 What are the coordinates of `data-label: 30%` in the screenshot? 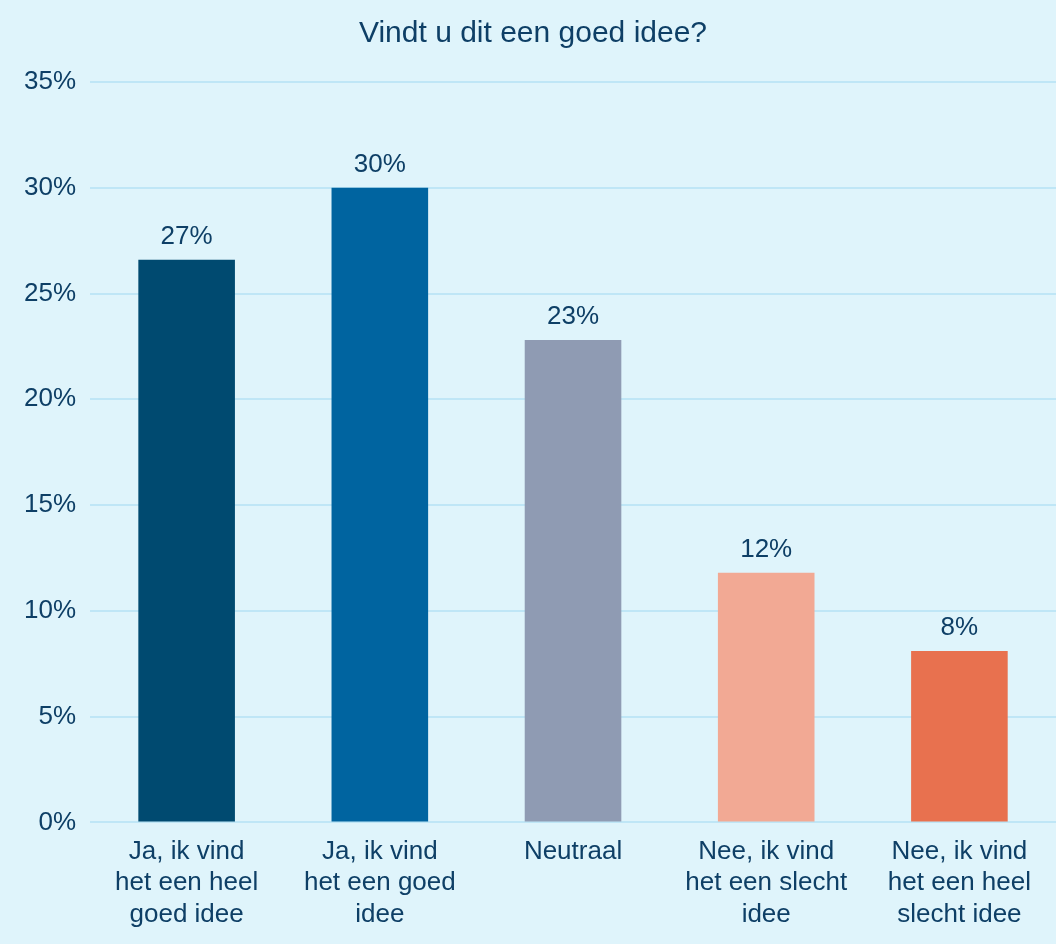 It's located at (379, 162).